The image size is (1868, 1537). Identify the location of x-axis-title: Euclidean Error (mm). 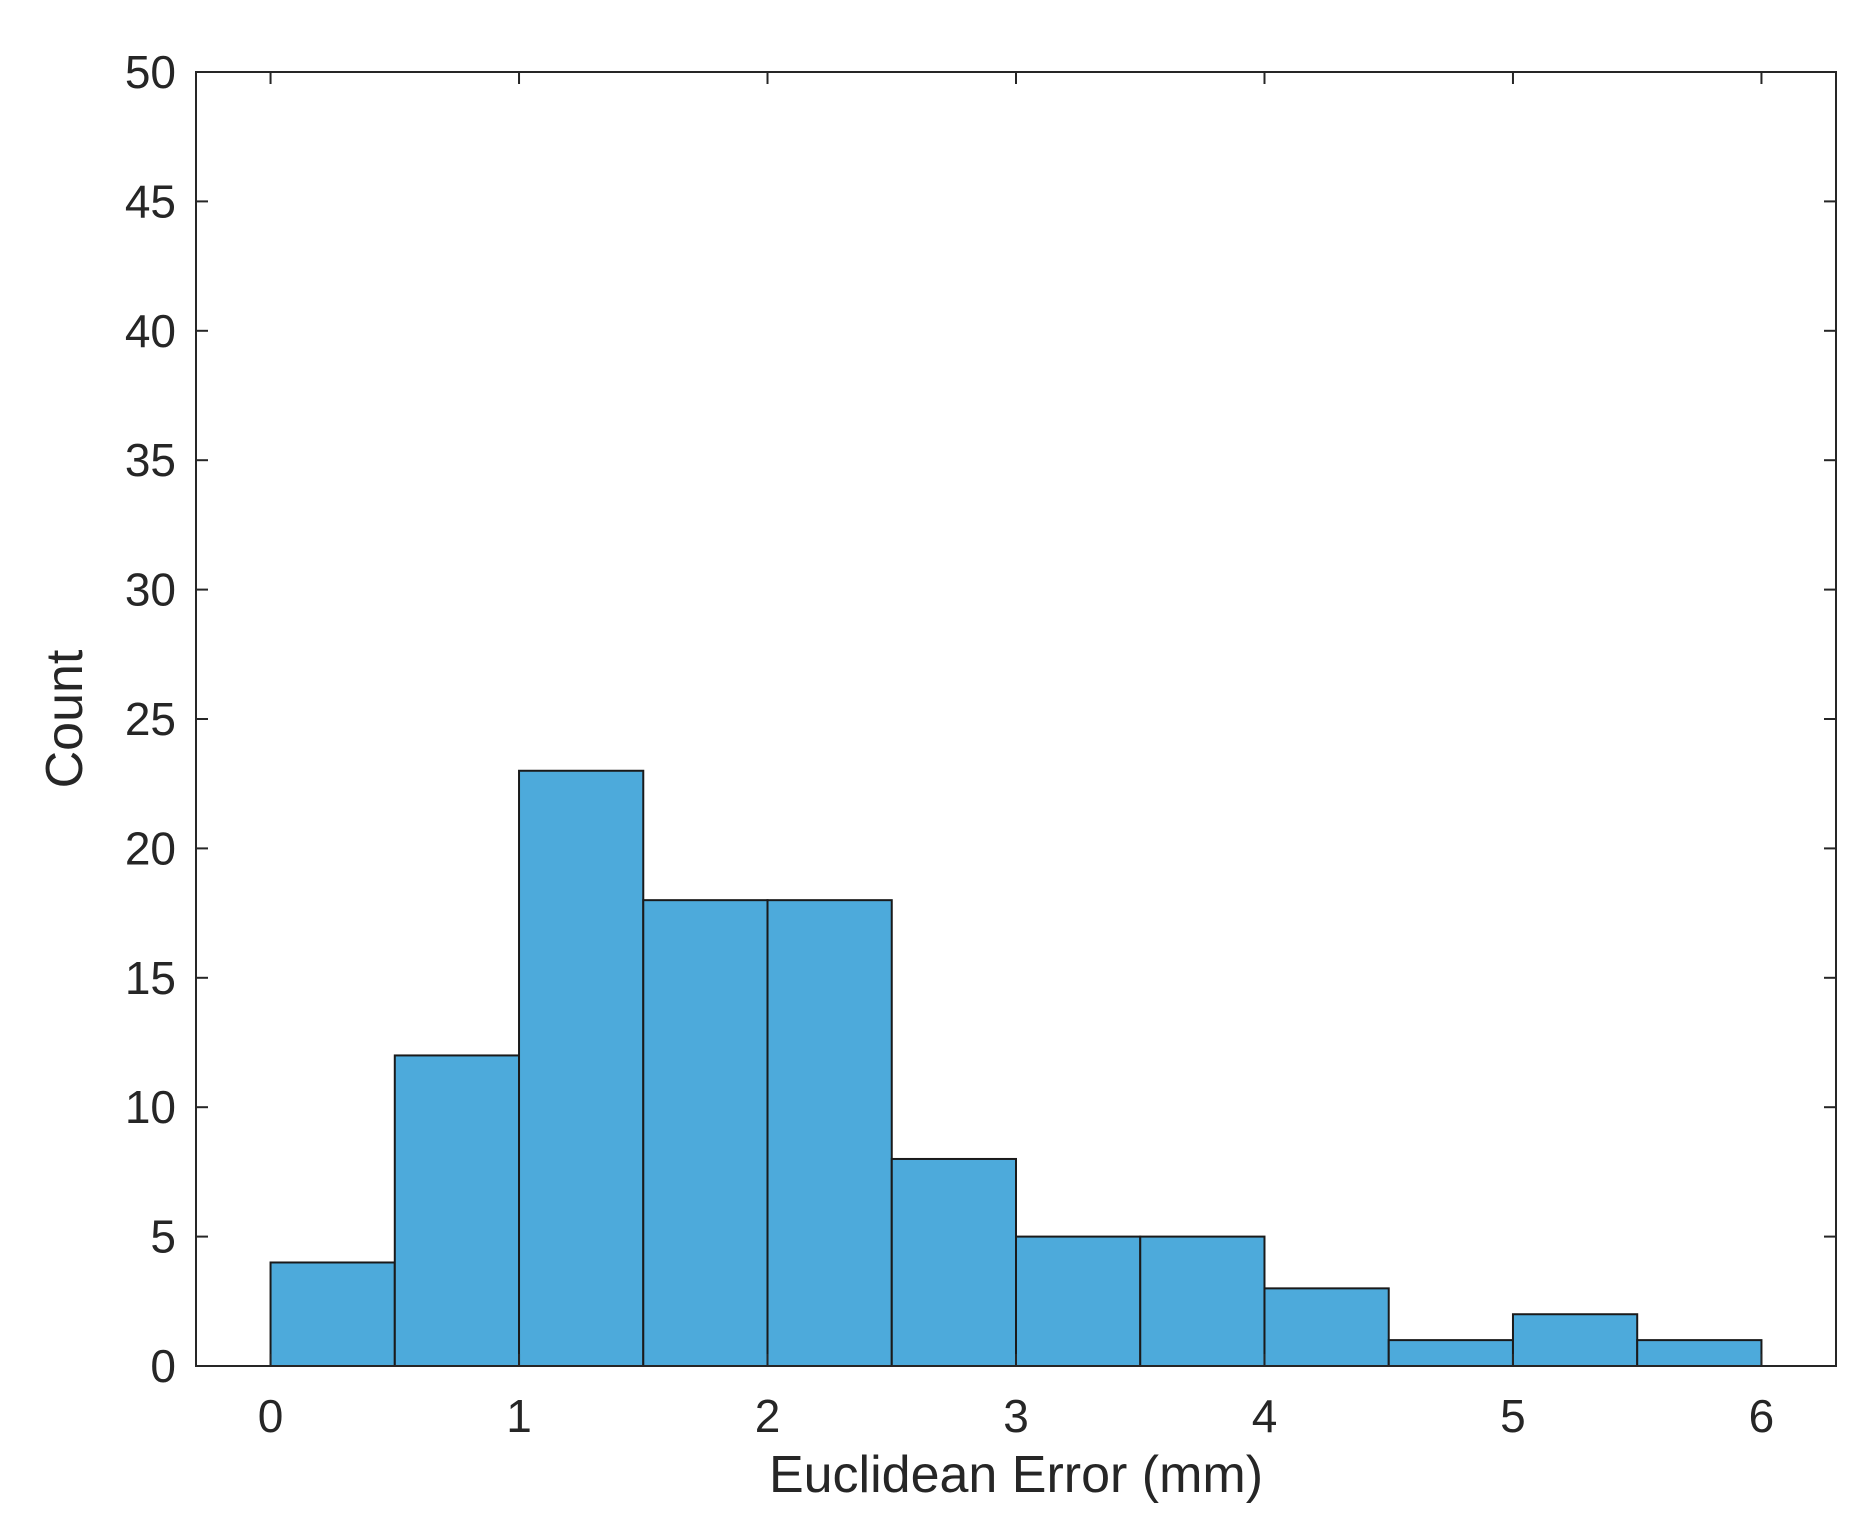
(1016, 1475).